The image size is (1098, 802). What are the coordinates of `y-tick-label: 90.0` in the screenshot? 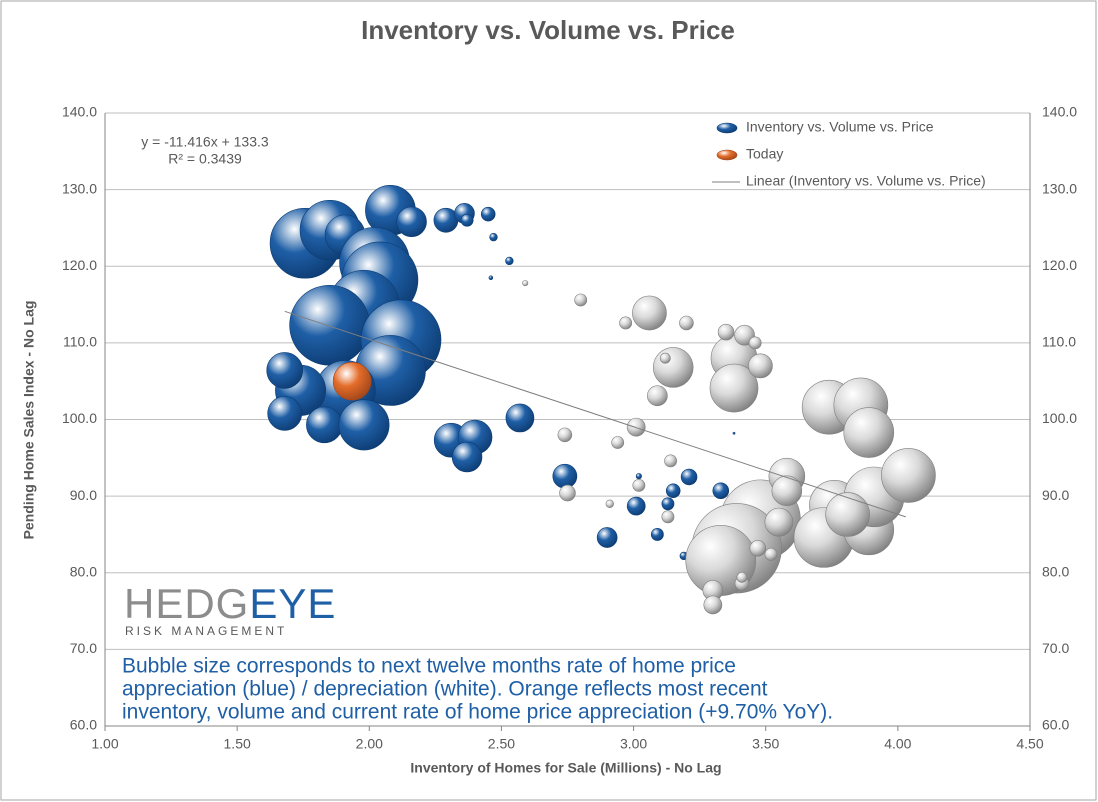 It's located at (83, 495).